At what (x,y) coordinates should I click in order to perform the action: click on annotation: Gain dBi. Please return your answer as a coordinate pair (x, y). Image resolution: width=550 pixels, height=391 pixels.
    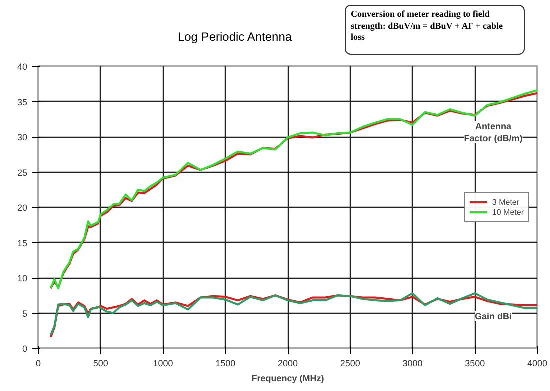
    Looking at the image, I should click on (493, 317).